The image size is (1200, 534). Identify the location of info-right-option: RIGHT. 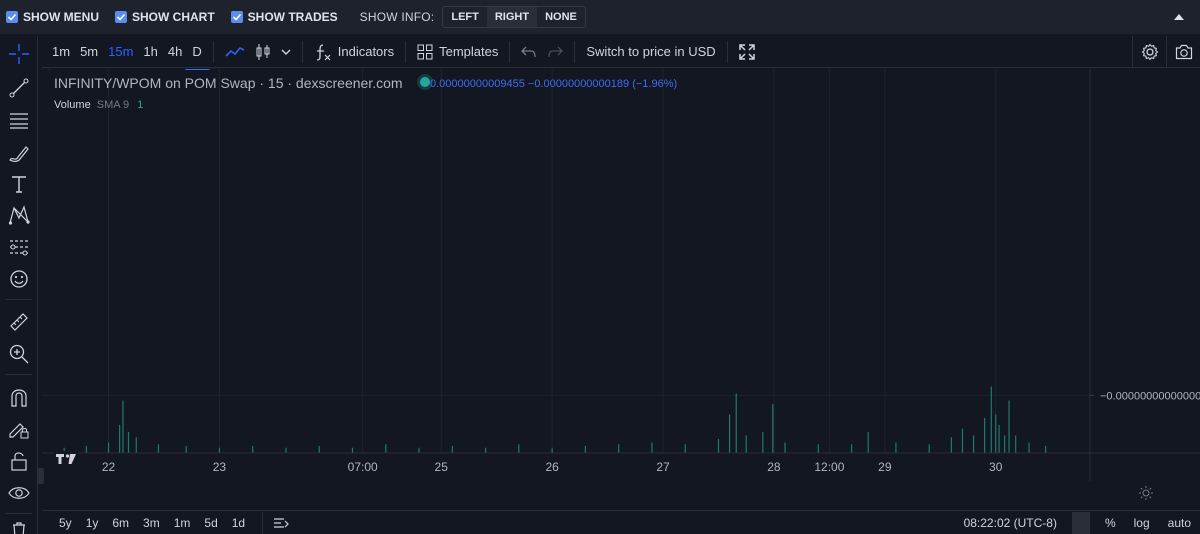
(512, 17).